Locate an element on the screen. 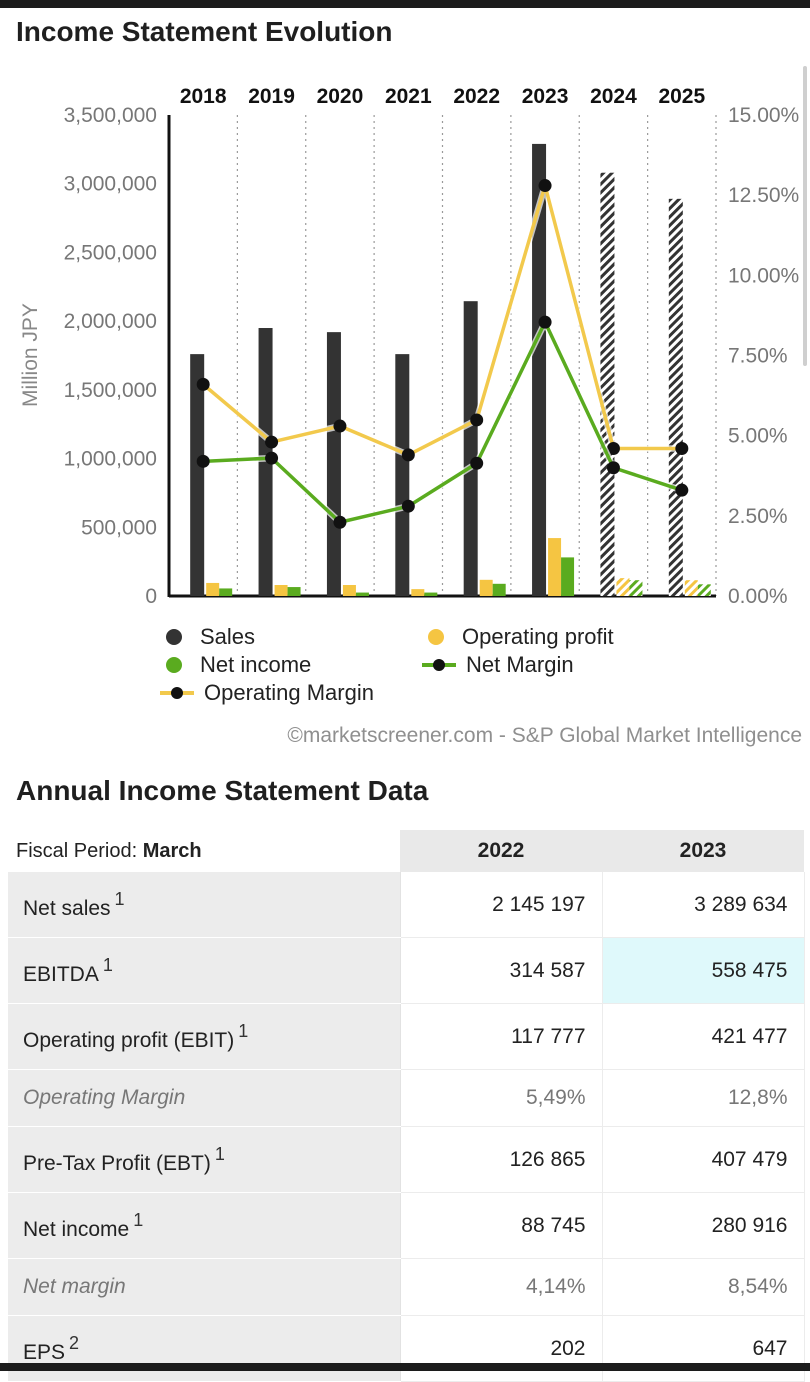  row-label: Net margin is located at coordinates (204, 1287).